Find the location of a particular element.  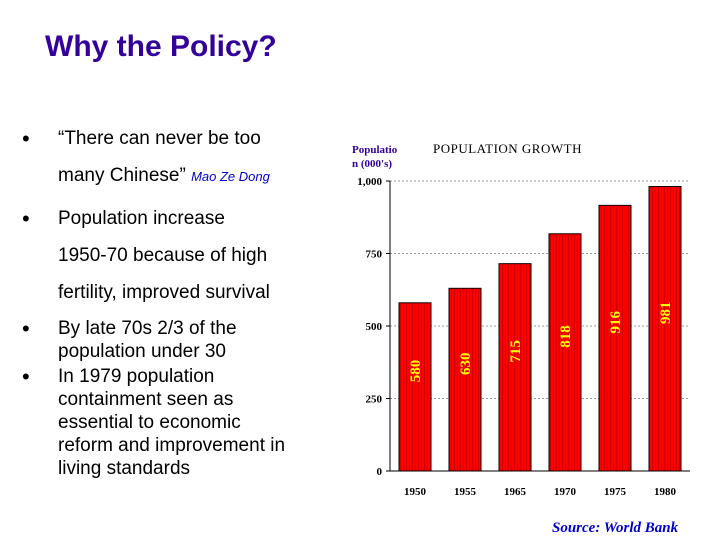

bullet-line: fertility, improved survival is located at coordinates (164, 292).